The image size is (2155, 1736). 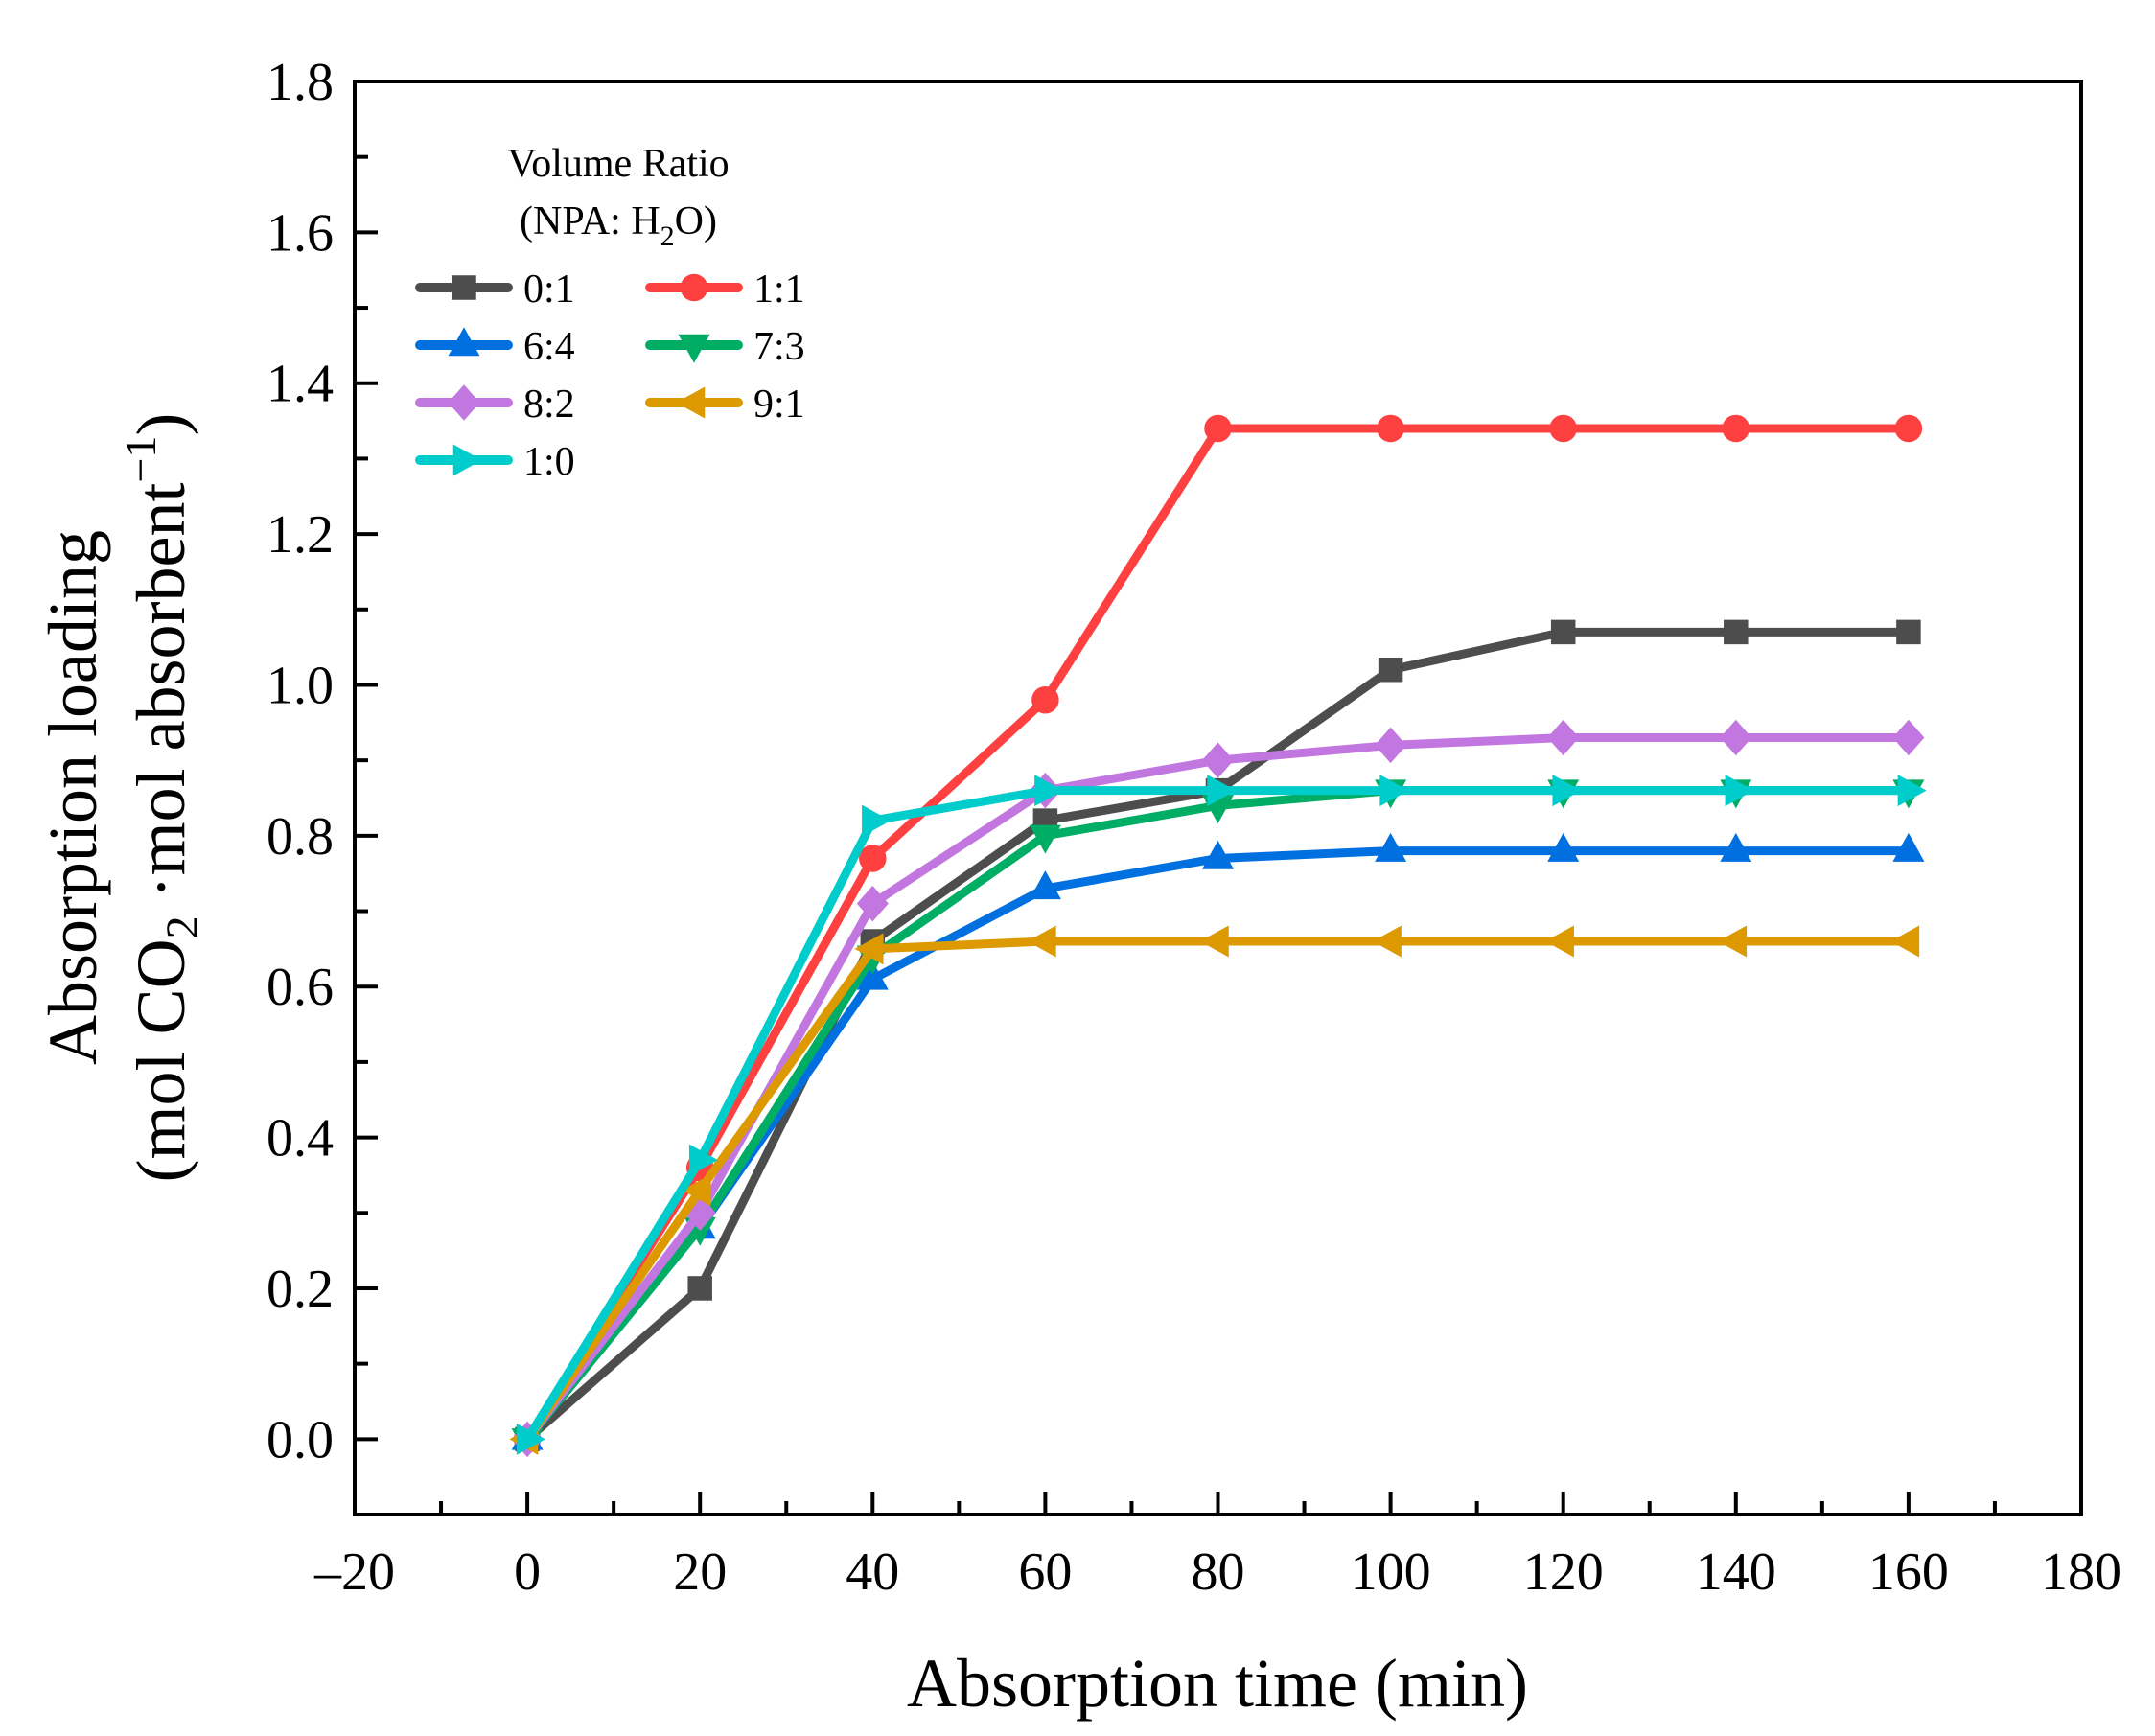 What do you see at coordinates (495, 405) in the screenshot?
I see `legend-item: 8:2` at bounding box center [495, 405].